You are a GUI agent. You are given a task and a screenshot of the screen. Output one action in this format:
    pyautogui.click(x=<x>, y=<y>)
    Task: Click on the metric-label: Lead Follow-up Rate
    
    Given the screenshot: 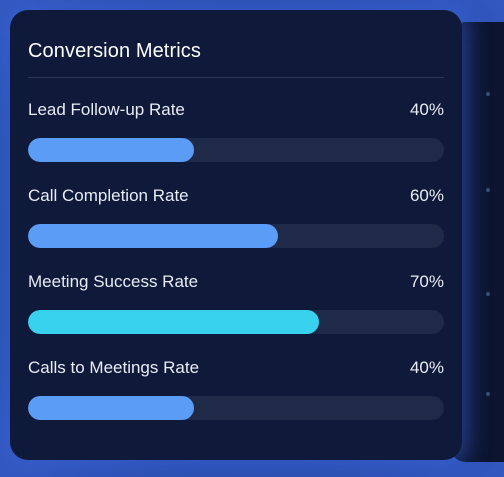 What is the action you would take?
    pyautogui.click(x=106, y=109)
    